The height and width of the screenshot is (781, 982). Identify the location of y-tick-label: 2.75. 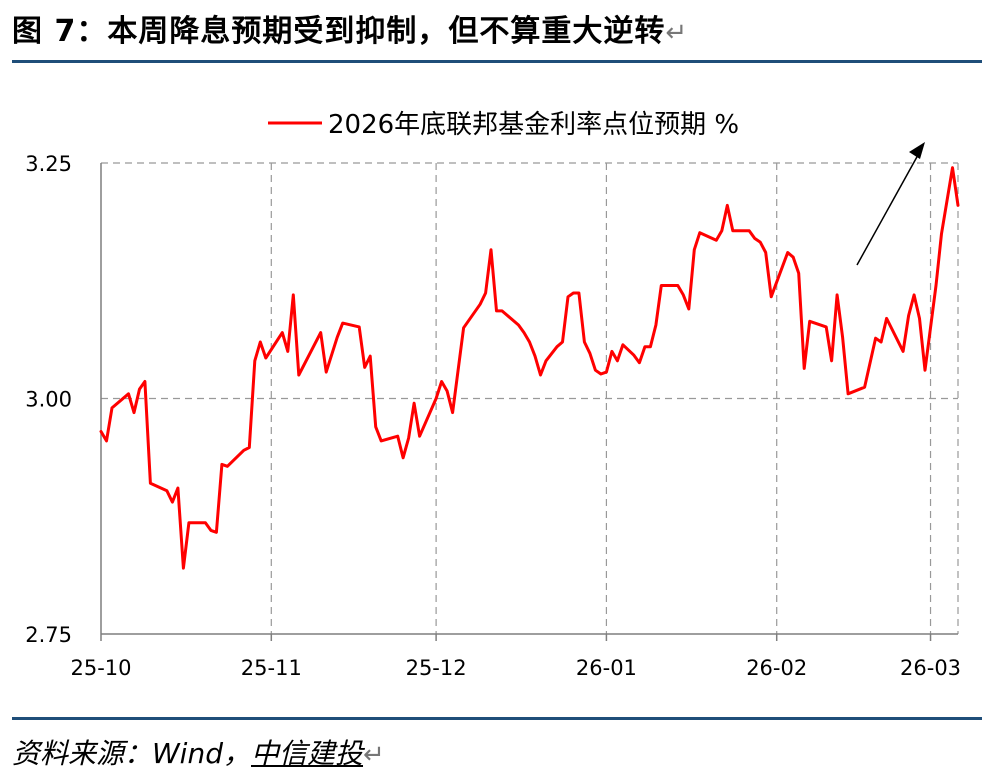
(48, 635).